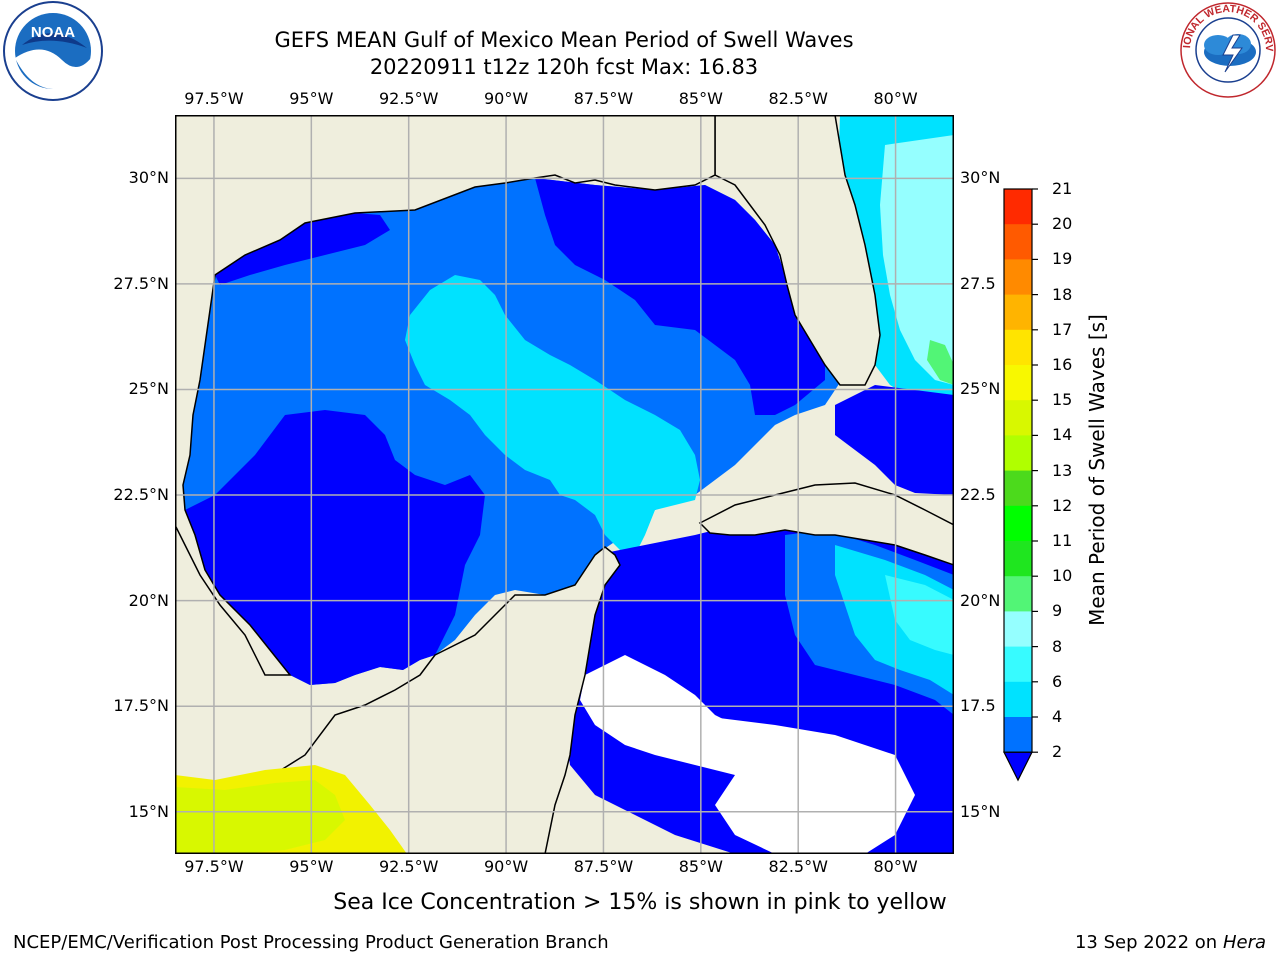 The width and height of the screenshot is (1280, 960). Describe the element at coordinates (408, 866) in the screenshot. I see `lon-tick-bottom-2: 92.5°W` at that location.